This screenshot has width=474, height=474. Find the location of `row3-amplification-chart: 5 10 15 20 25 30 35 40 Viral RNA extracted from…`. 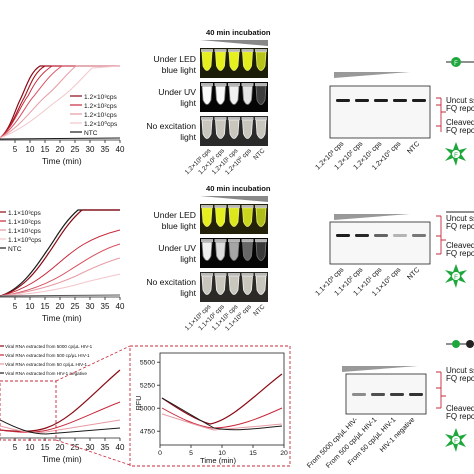

row3-amplification-chart: 5 10 15 20 25 30 35 40 Viral RNA extracted from… is located at coordinates (62, 404).